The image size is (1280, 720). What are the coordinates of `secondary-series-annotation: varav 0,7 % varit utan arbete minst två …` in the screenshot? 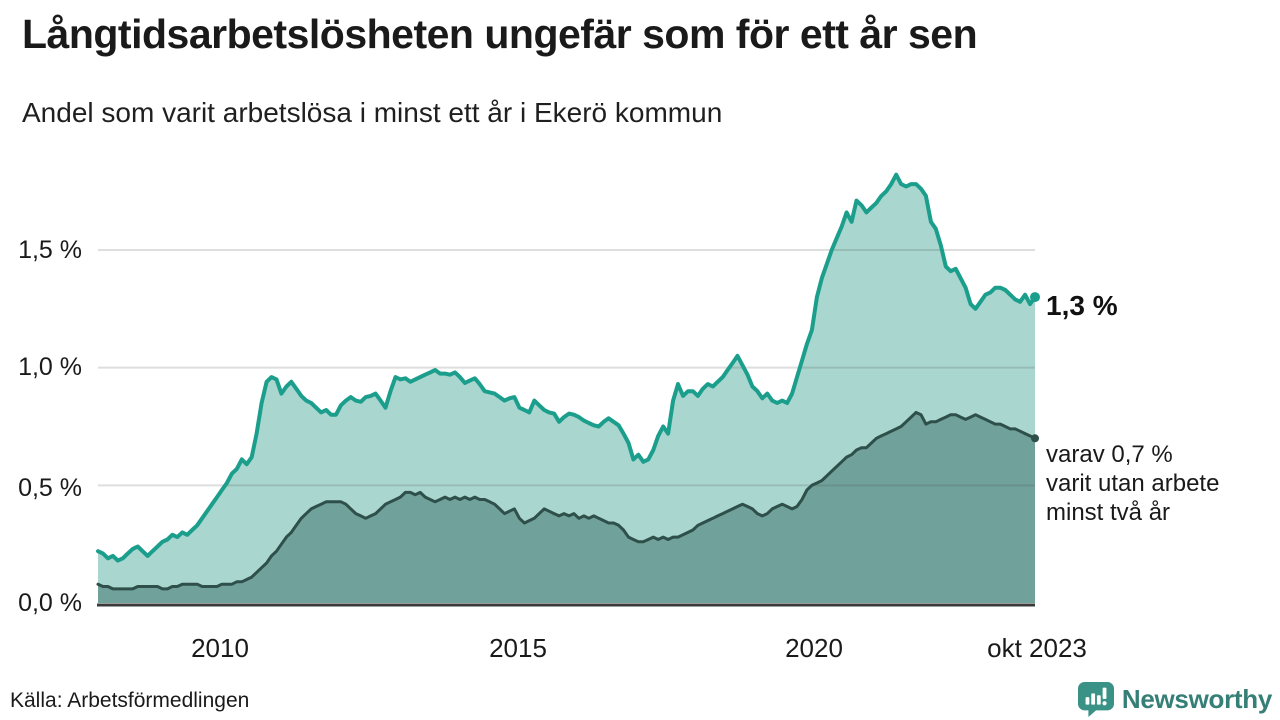 It's located at (1132, 483).